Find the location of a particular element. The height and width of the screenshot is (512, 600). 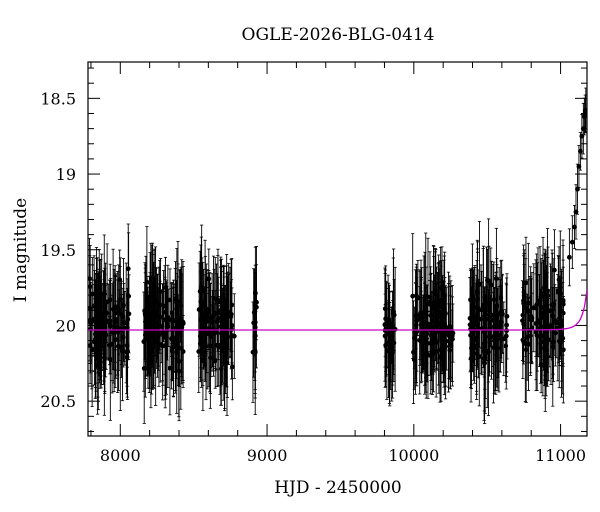

chart-title: OGLE-2026-BLG-0414 is located at coordinates (338, 35).